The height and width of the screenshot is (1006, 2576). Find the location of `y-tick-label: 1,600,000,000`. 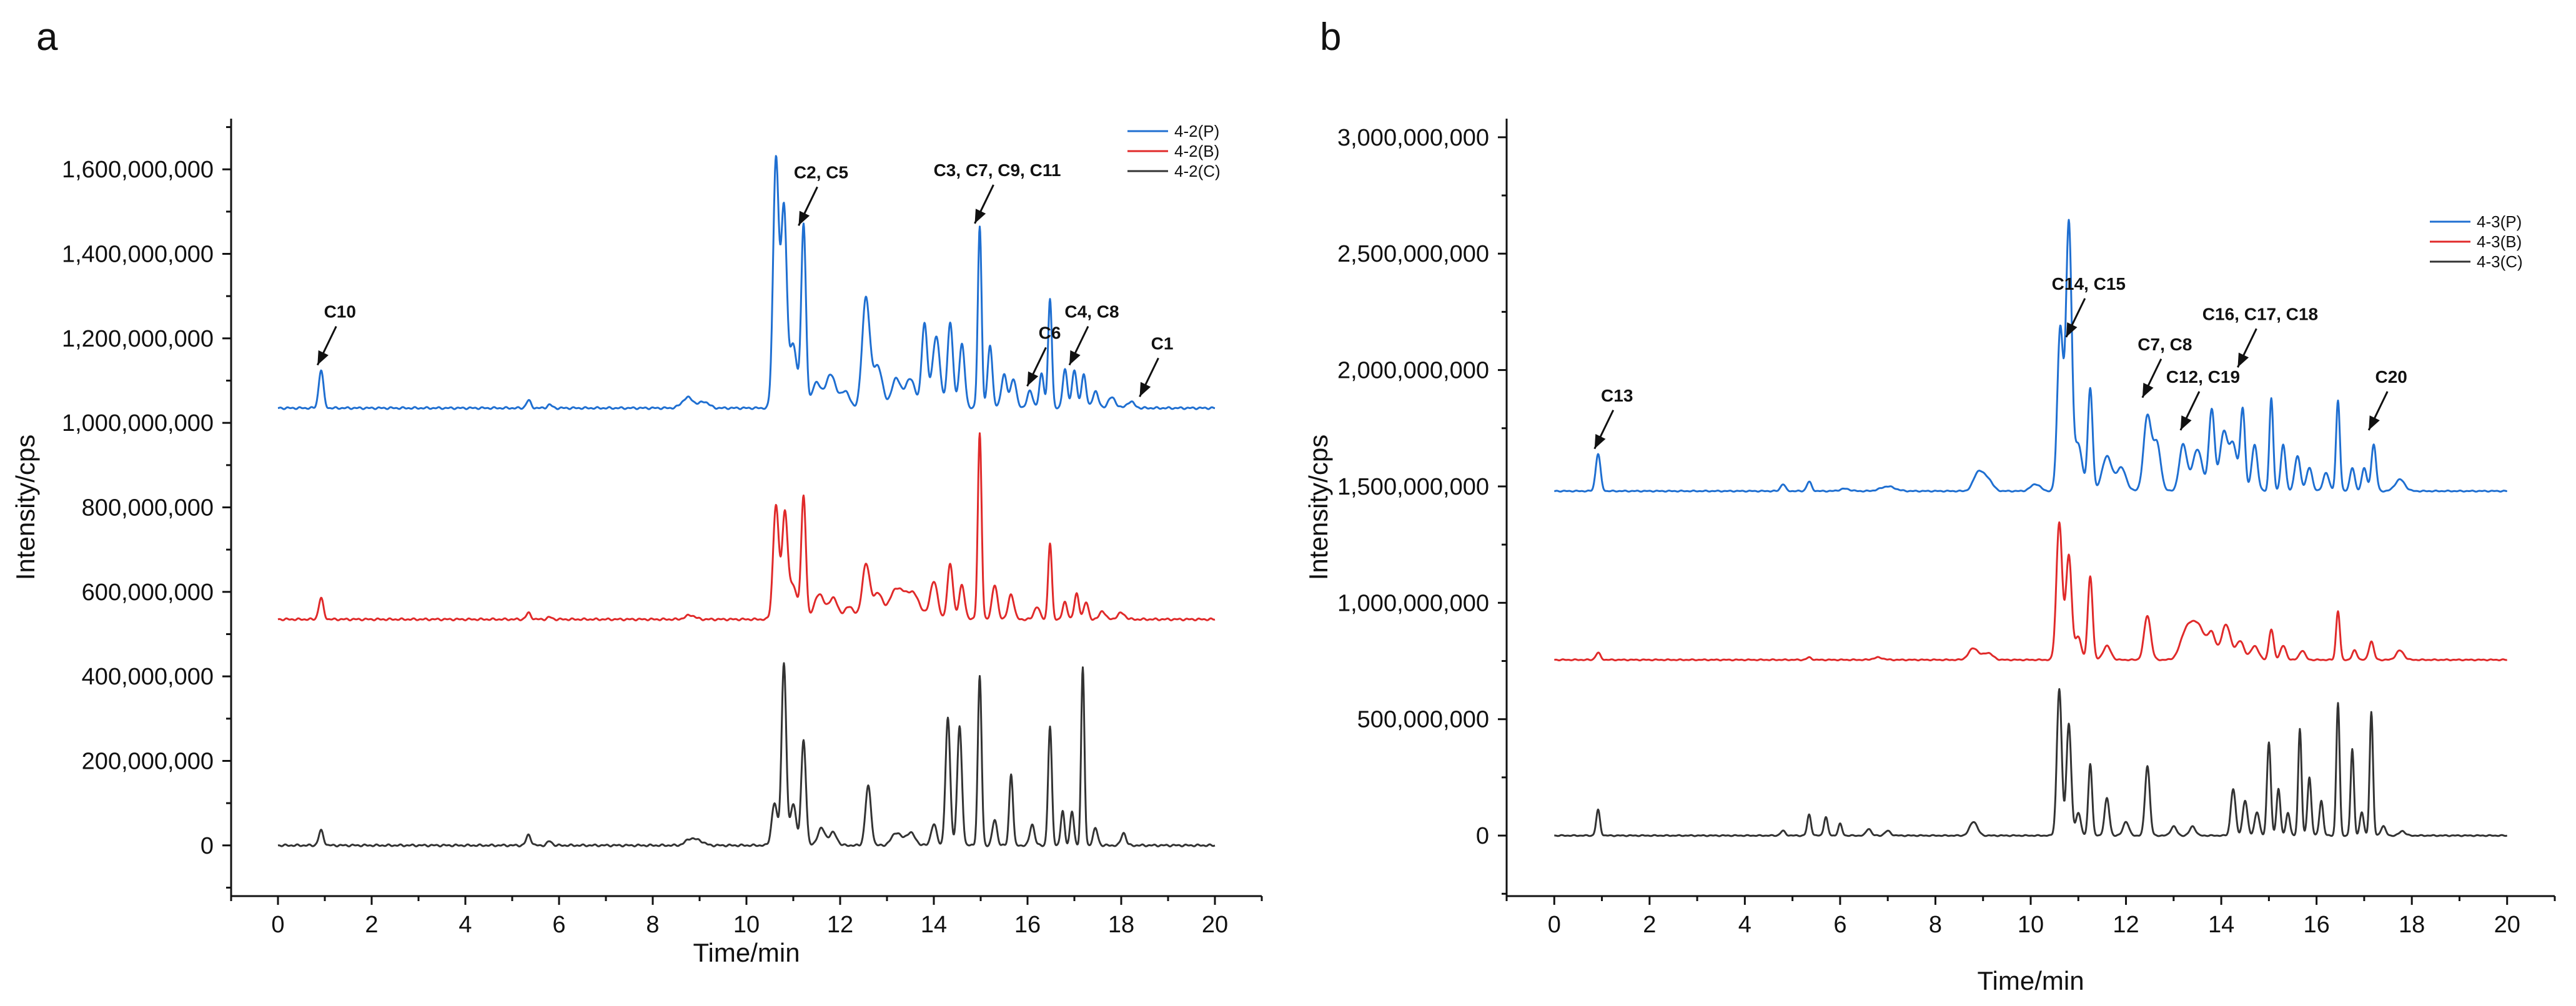

y-tick-label: 1,600,000,000 is located at coordinates (138, 170).